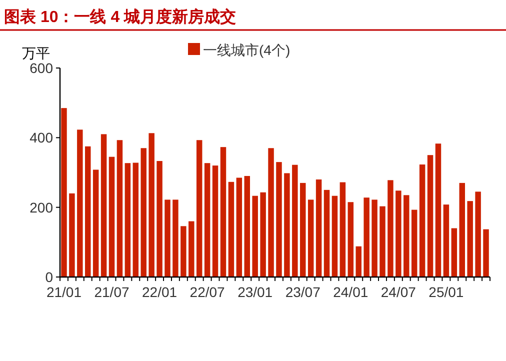 This screenshot has width=506, height=361. I want to click on x-tick-label: 24/01, so click(350, 292).